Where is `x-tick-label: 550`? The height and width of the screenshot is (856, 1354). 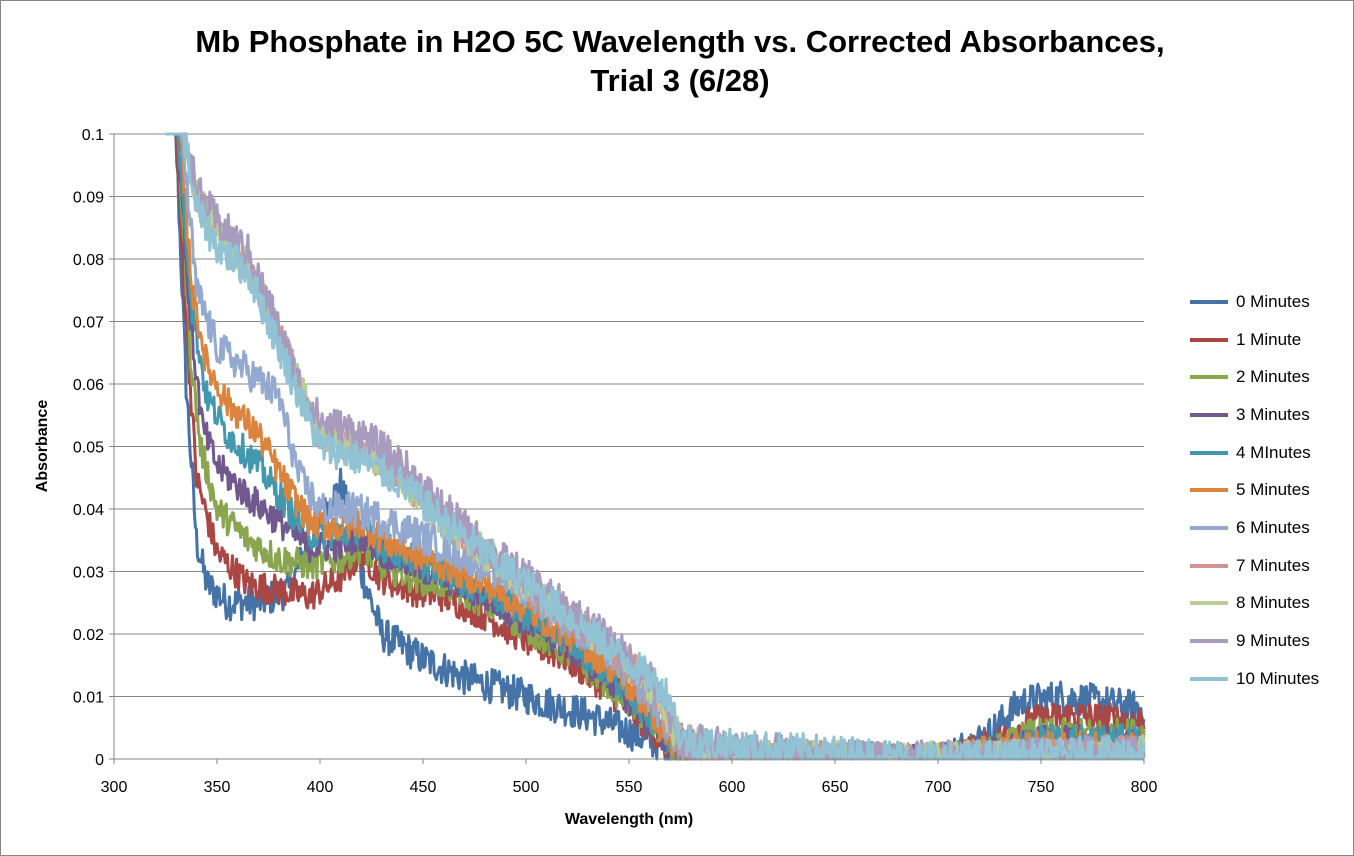
x-tick-label: 550 is located at coordinates (629, 787).